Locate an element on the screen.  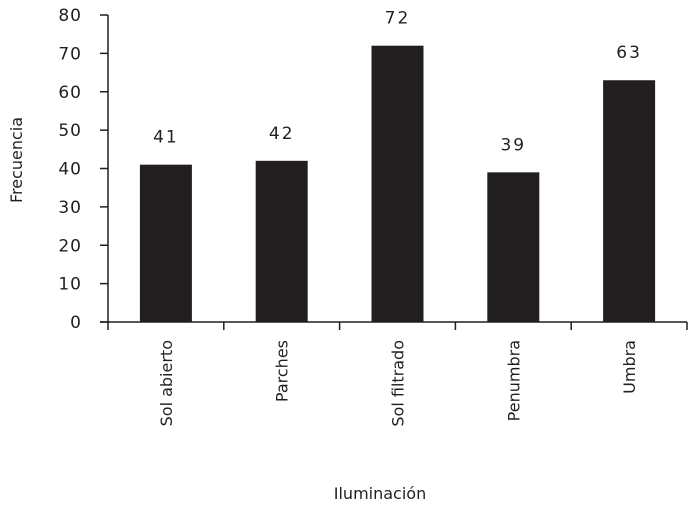
y-tick-label: 40 is located at coordinates (70, 170).